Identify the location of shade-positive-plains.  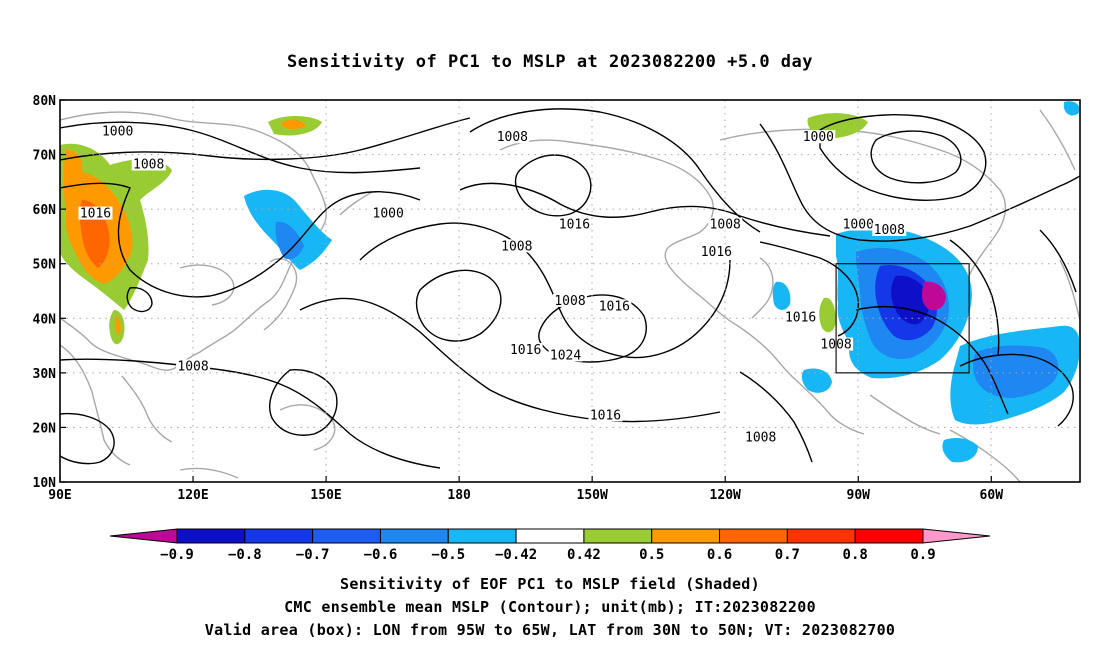
(827, 315).